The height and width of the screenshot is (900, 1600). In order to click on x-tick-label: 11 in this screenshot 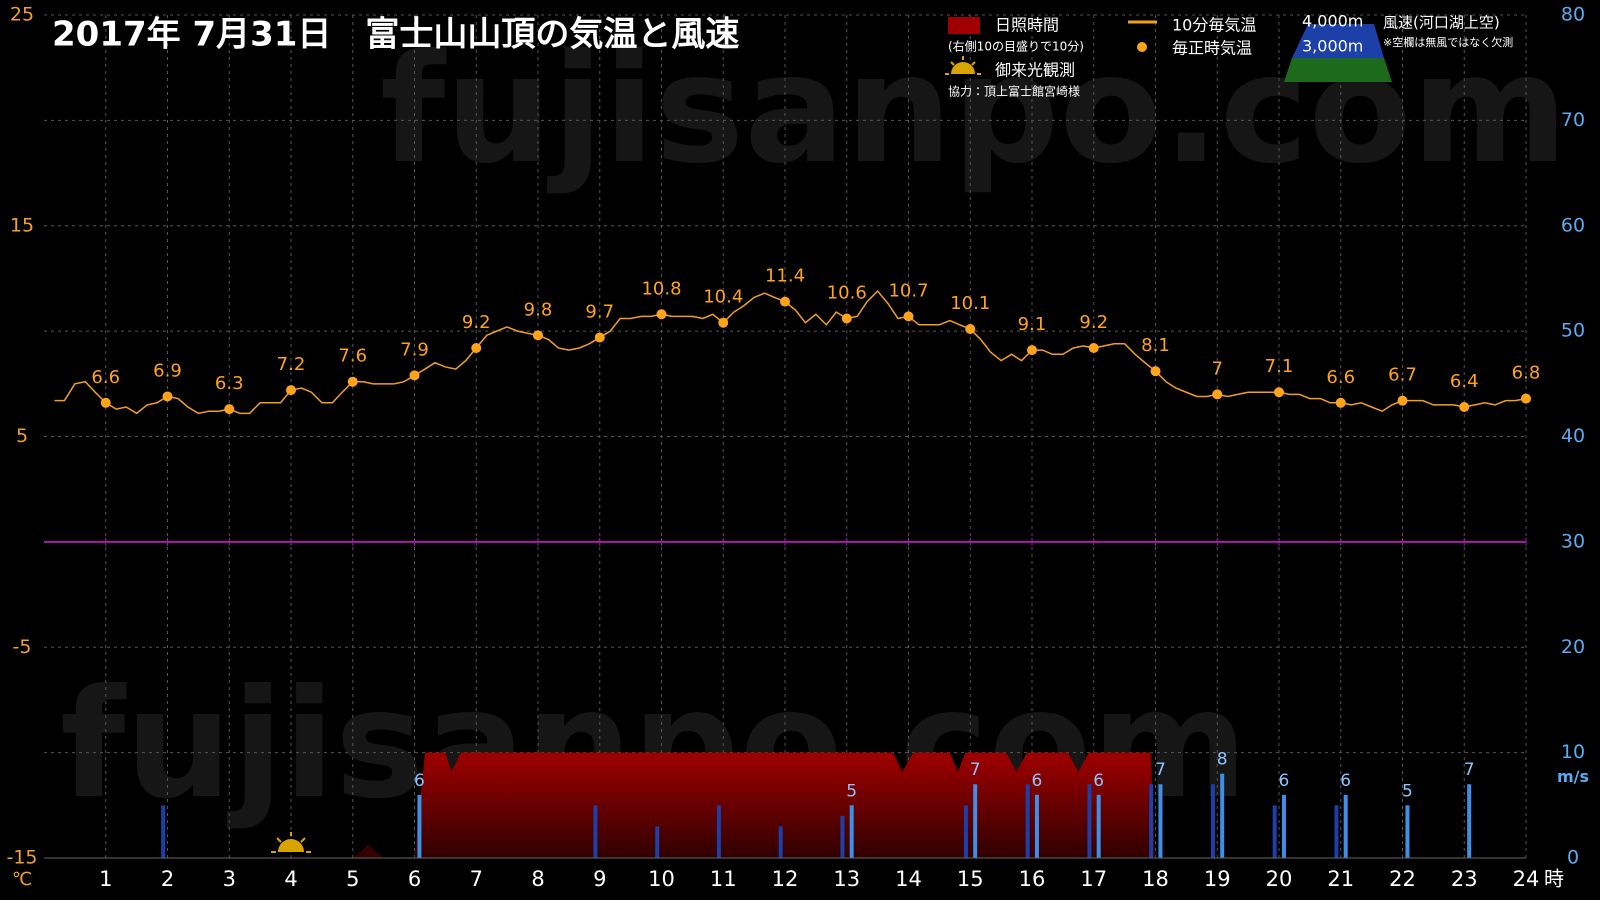, I will do `click(723, 879)`.